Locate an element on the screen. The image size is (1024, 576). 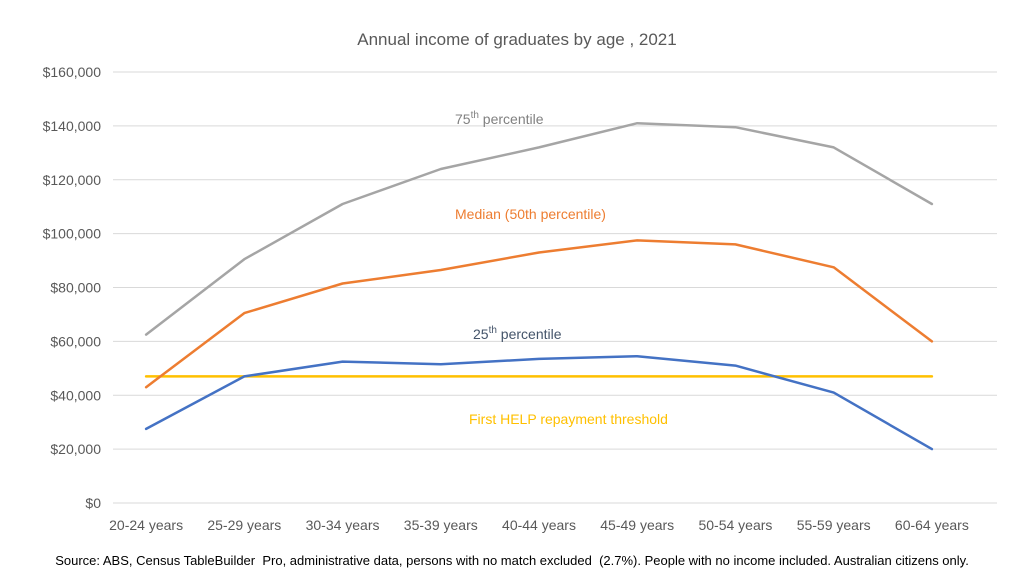
y-tick-label: $0 is located at coordinates (93, 503).